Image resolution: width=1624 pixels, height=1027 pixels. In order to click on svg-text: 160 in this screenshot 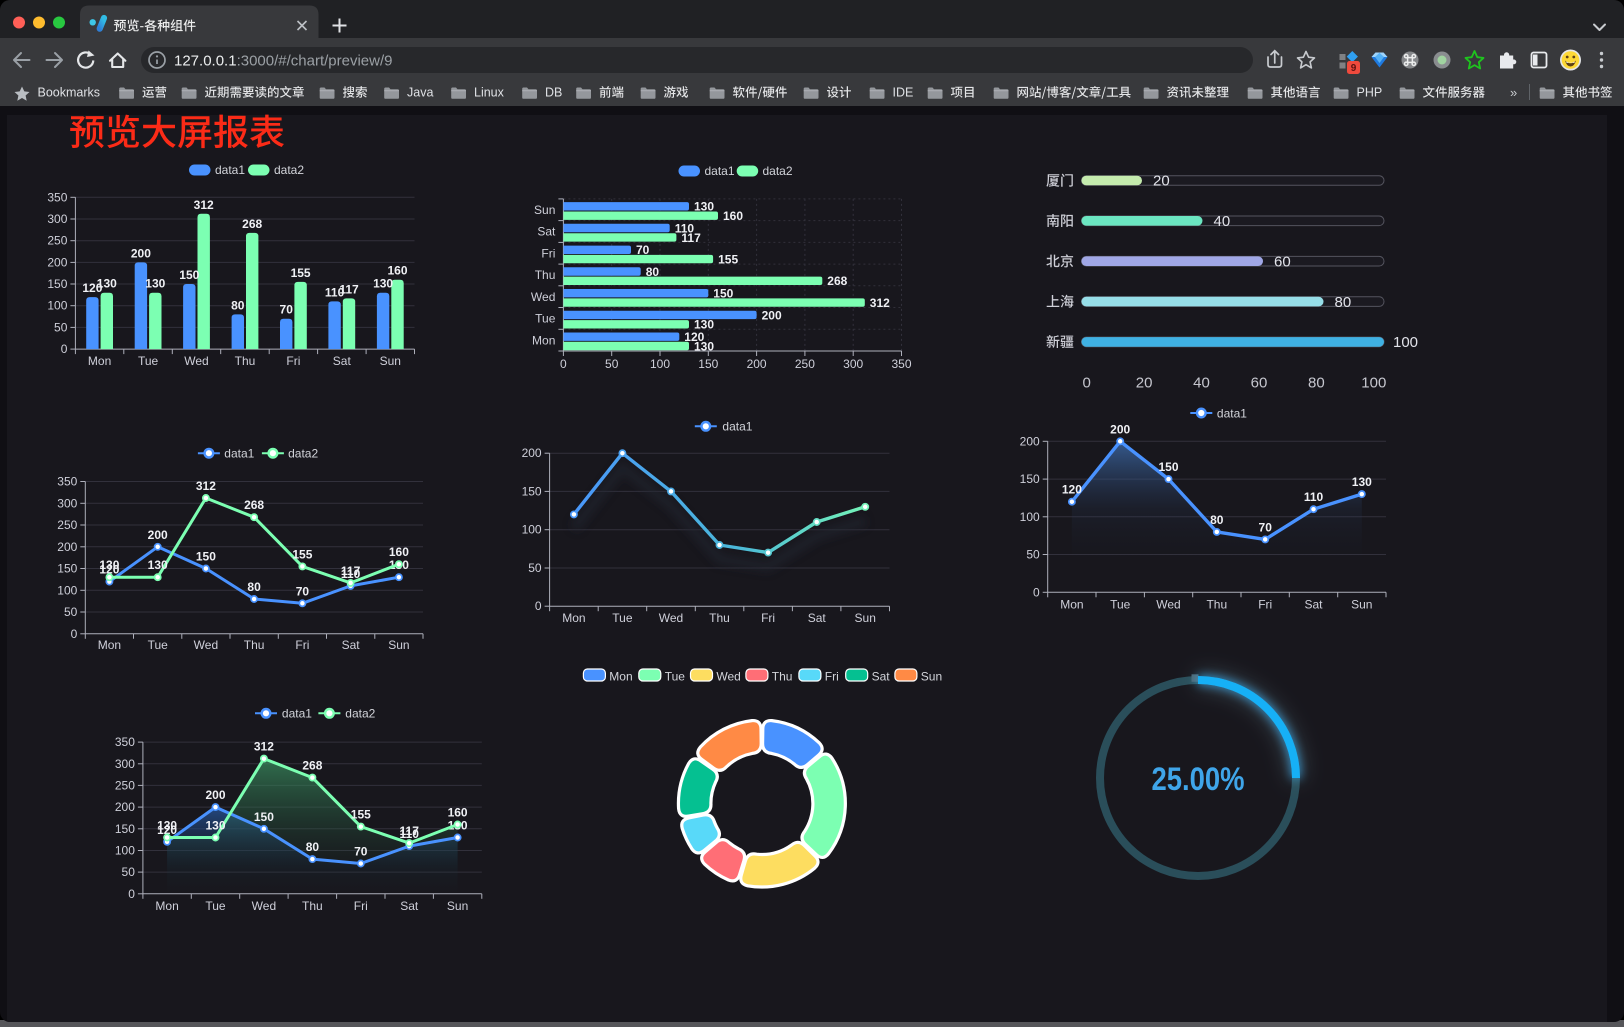, I will do `click(733, 216)`.